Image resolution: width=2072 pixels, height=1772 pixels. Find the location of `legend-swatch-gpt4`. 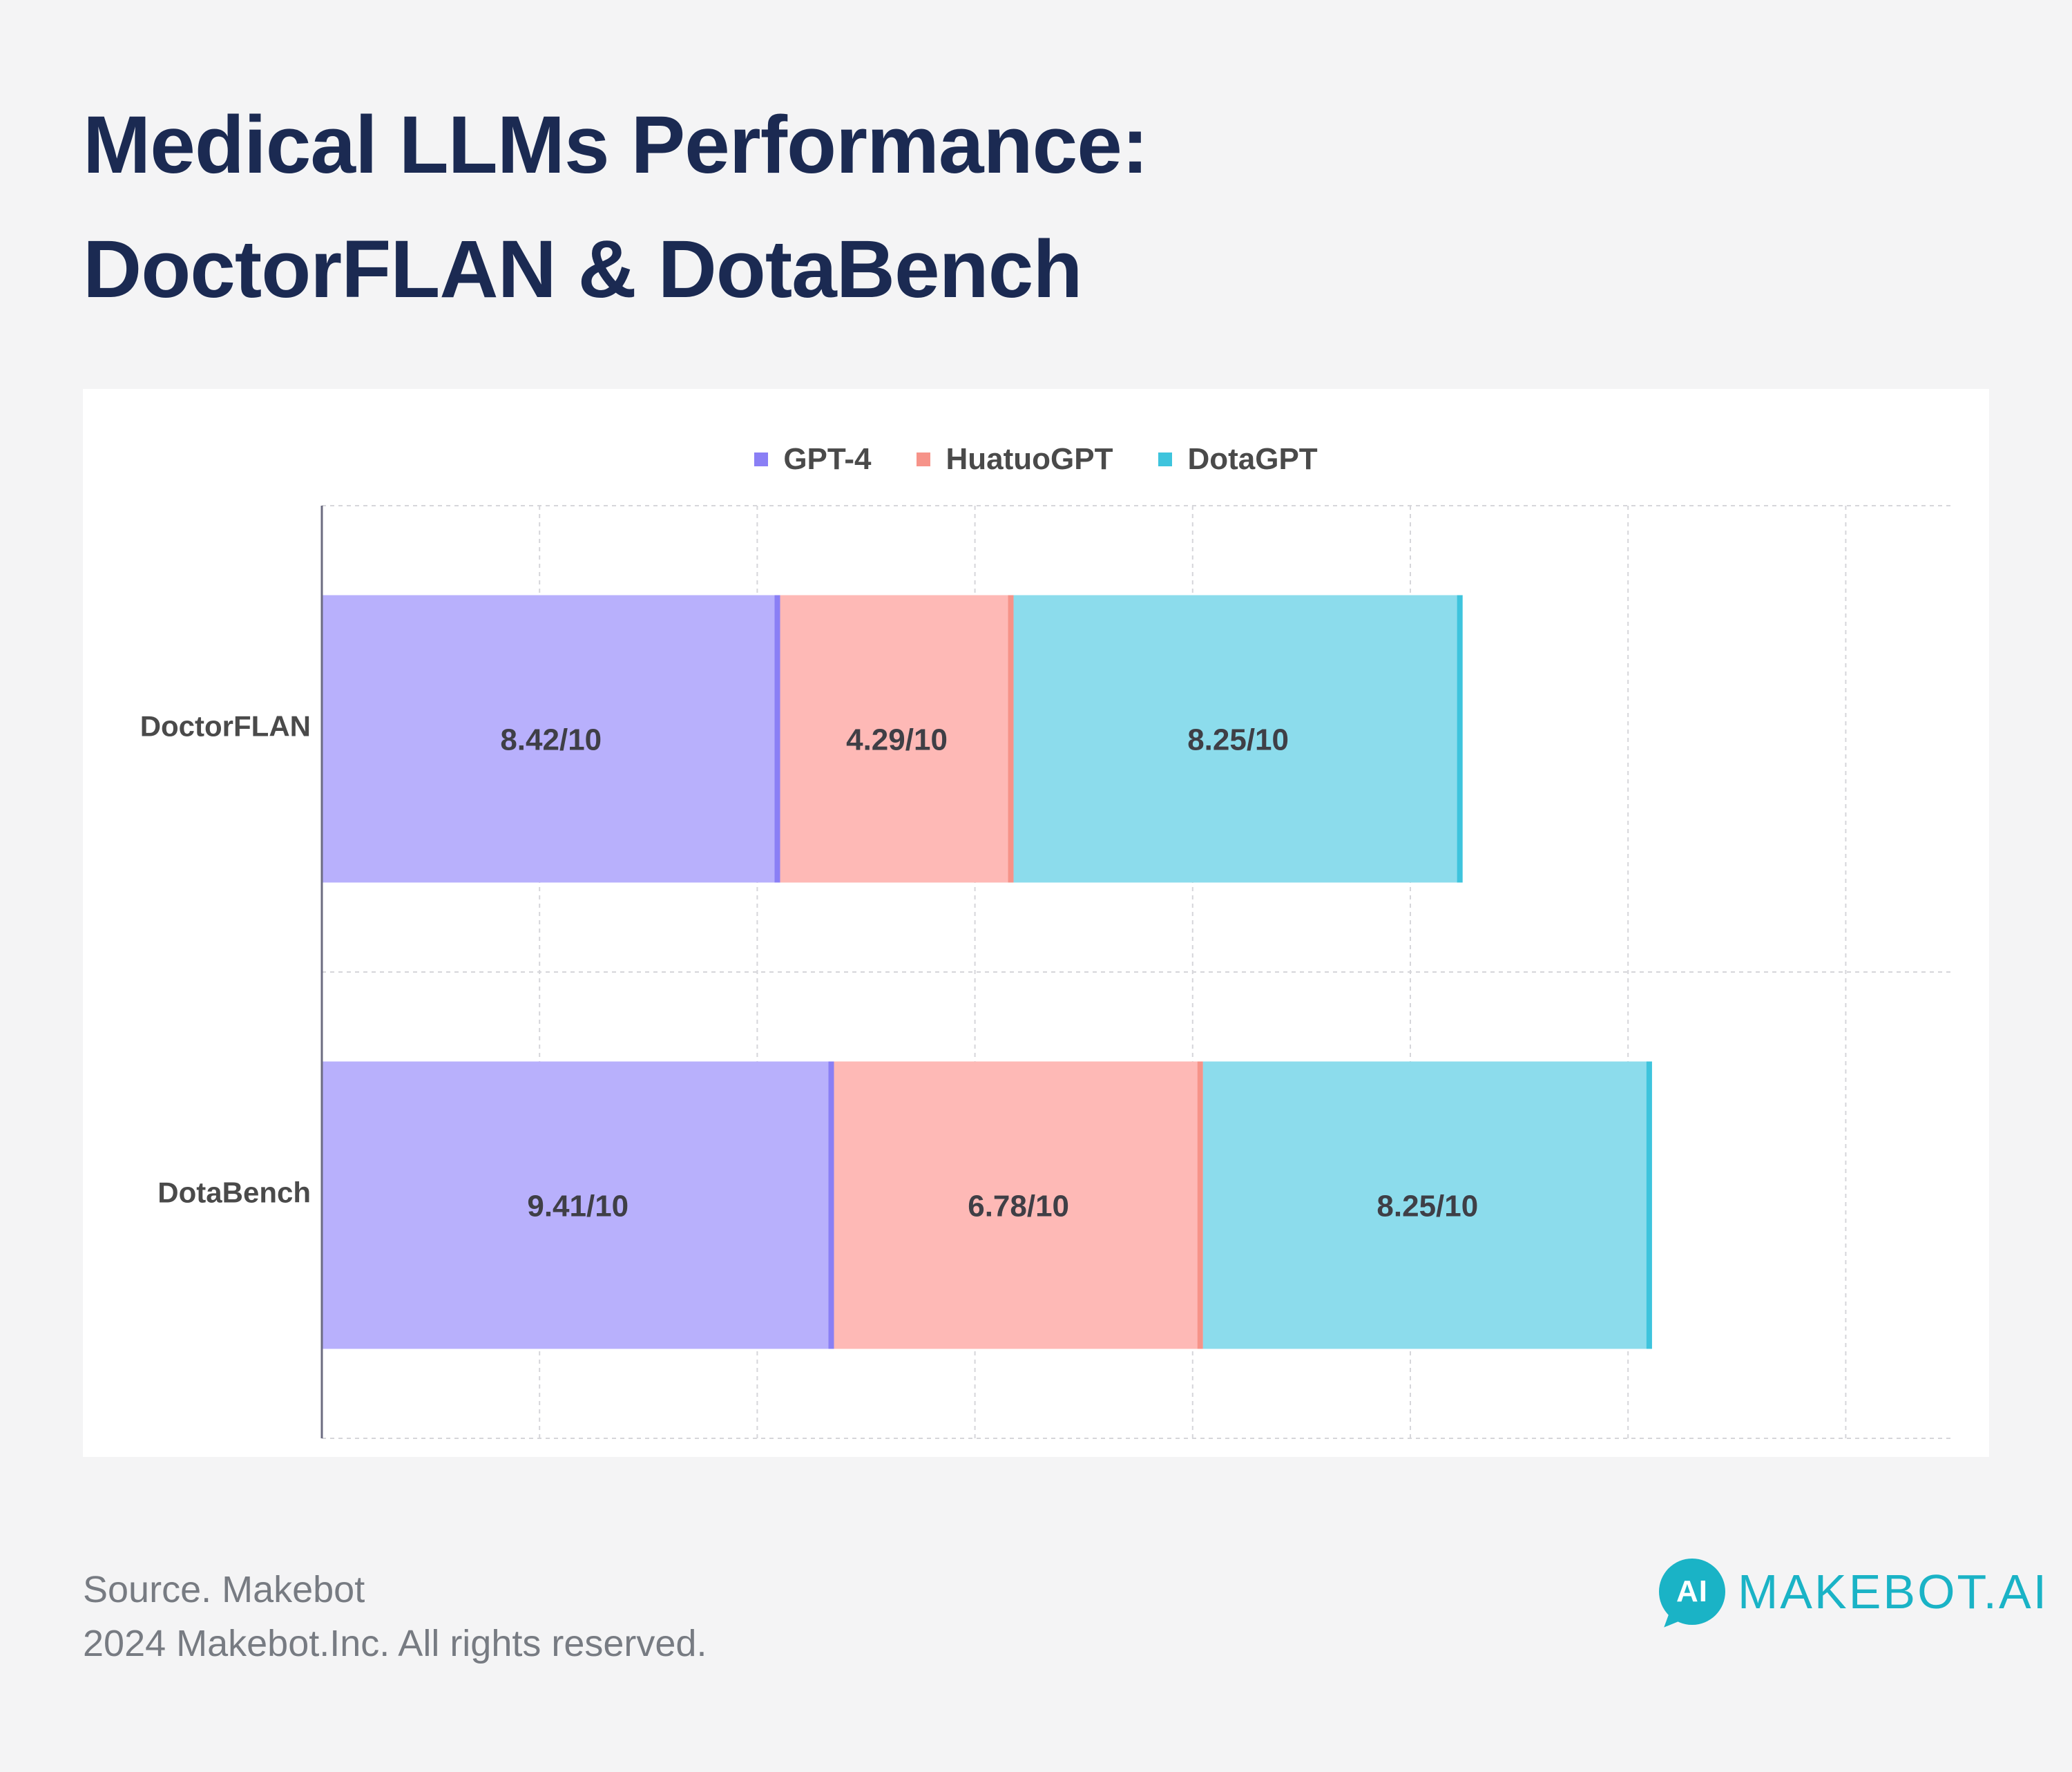

legend-swatch-gpt4 is located at coordinates (761, 459).